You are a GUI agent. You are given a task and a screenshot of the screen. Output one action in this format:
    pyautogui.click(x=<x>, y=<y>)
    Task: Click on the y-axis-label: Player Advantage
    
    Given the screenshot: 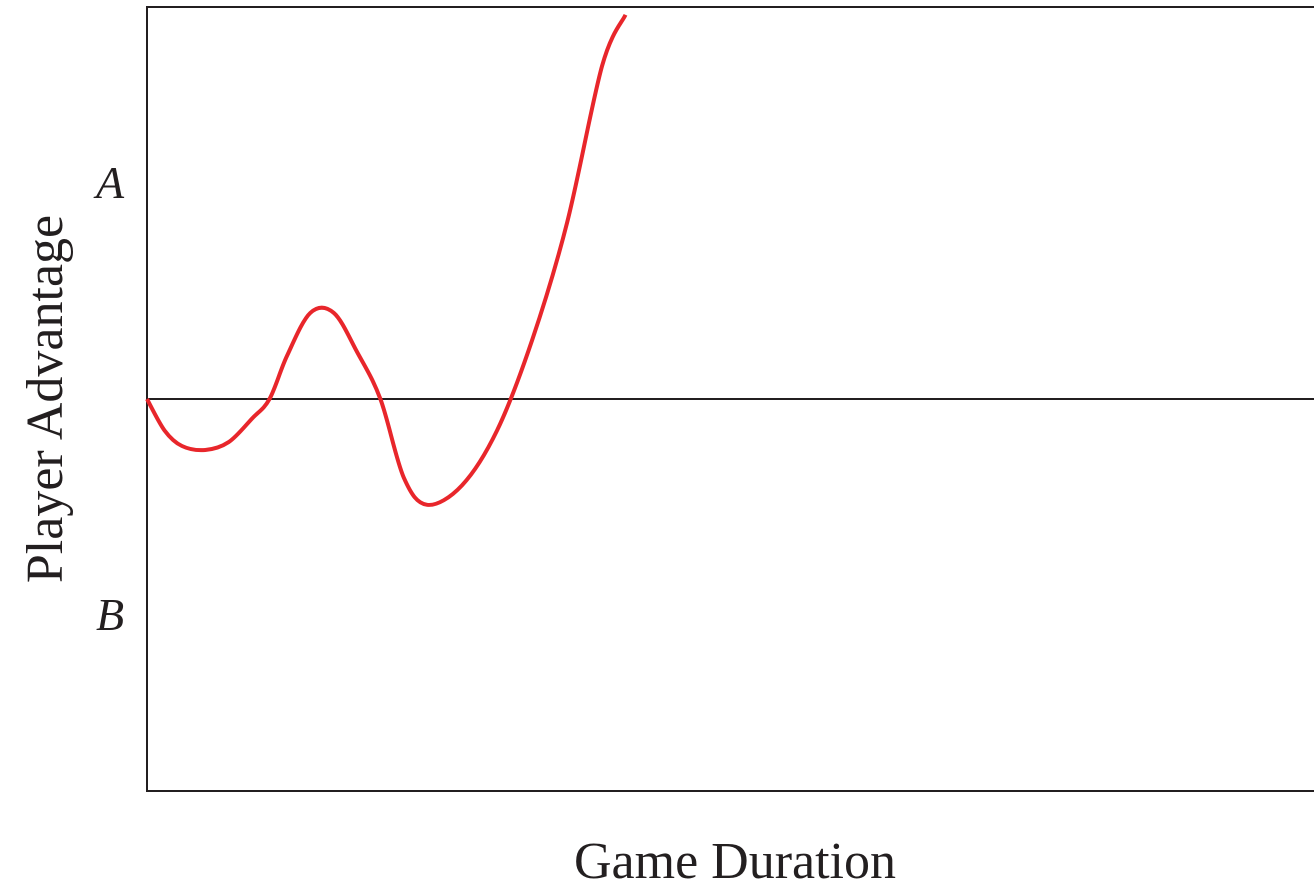 What is the action you would take?
    pyautogui.click(x=45, y=399)
    